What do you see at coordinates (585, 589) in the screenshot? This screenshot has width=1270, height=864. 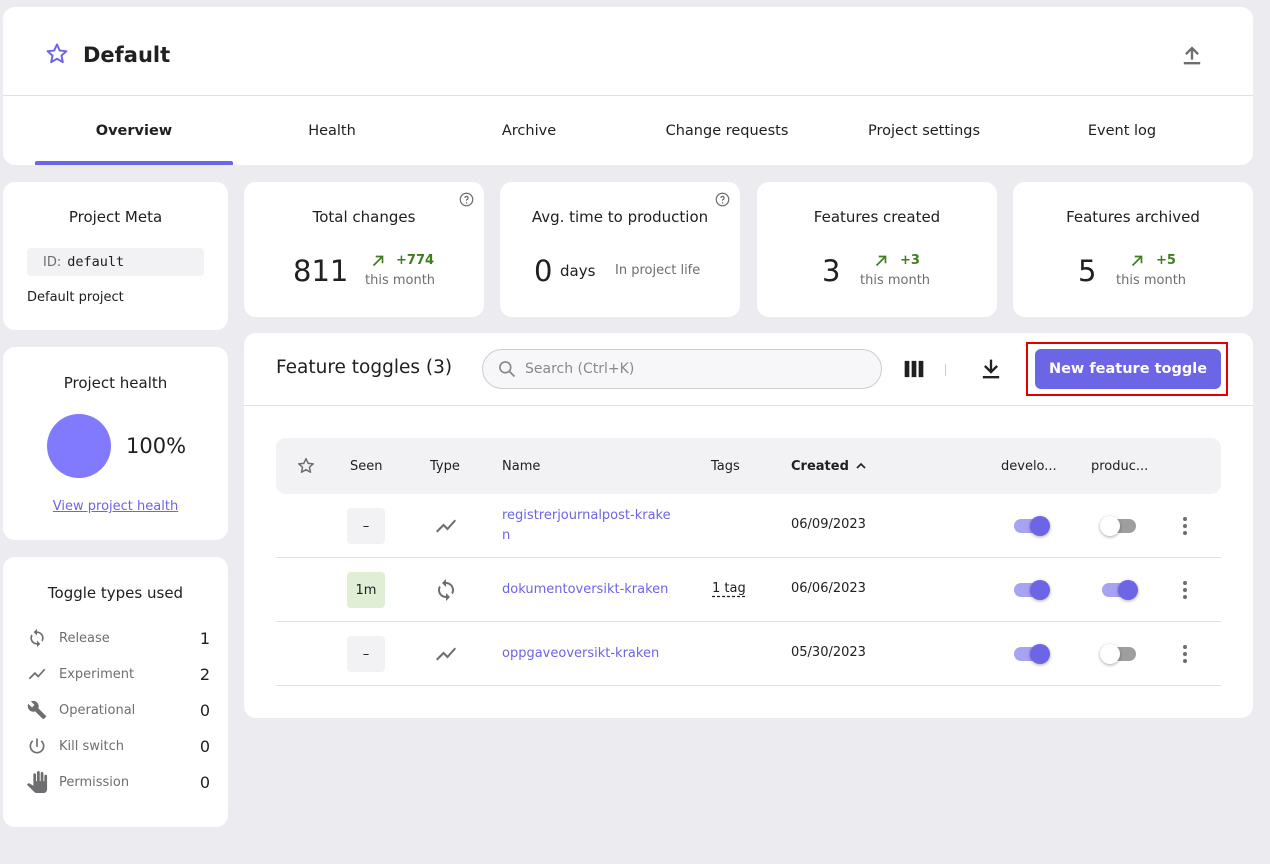 I see `feature-name-link: dokumentoversikt-kraken` at bounding box center [585, 589].